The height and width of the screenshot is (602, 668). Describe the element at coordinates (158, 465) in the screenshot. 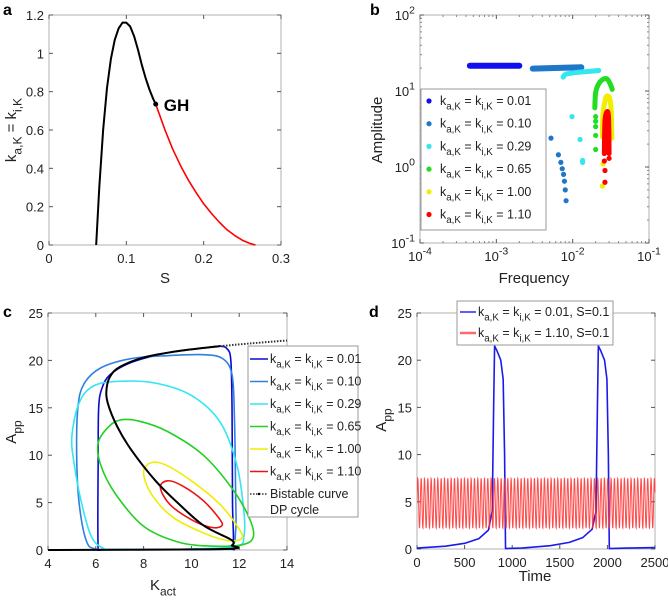

I see `series-k-a-k-k-i-k-0.29` at that location.